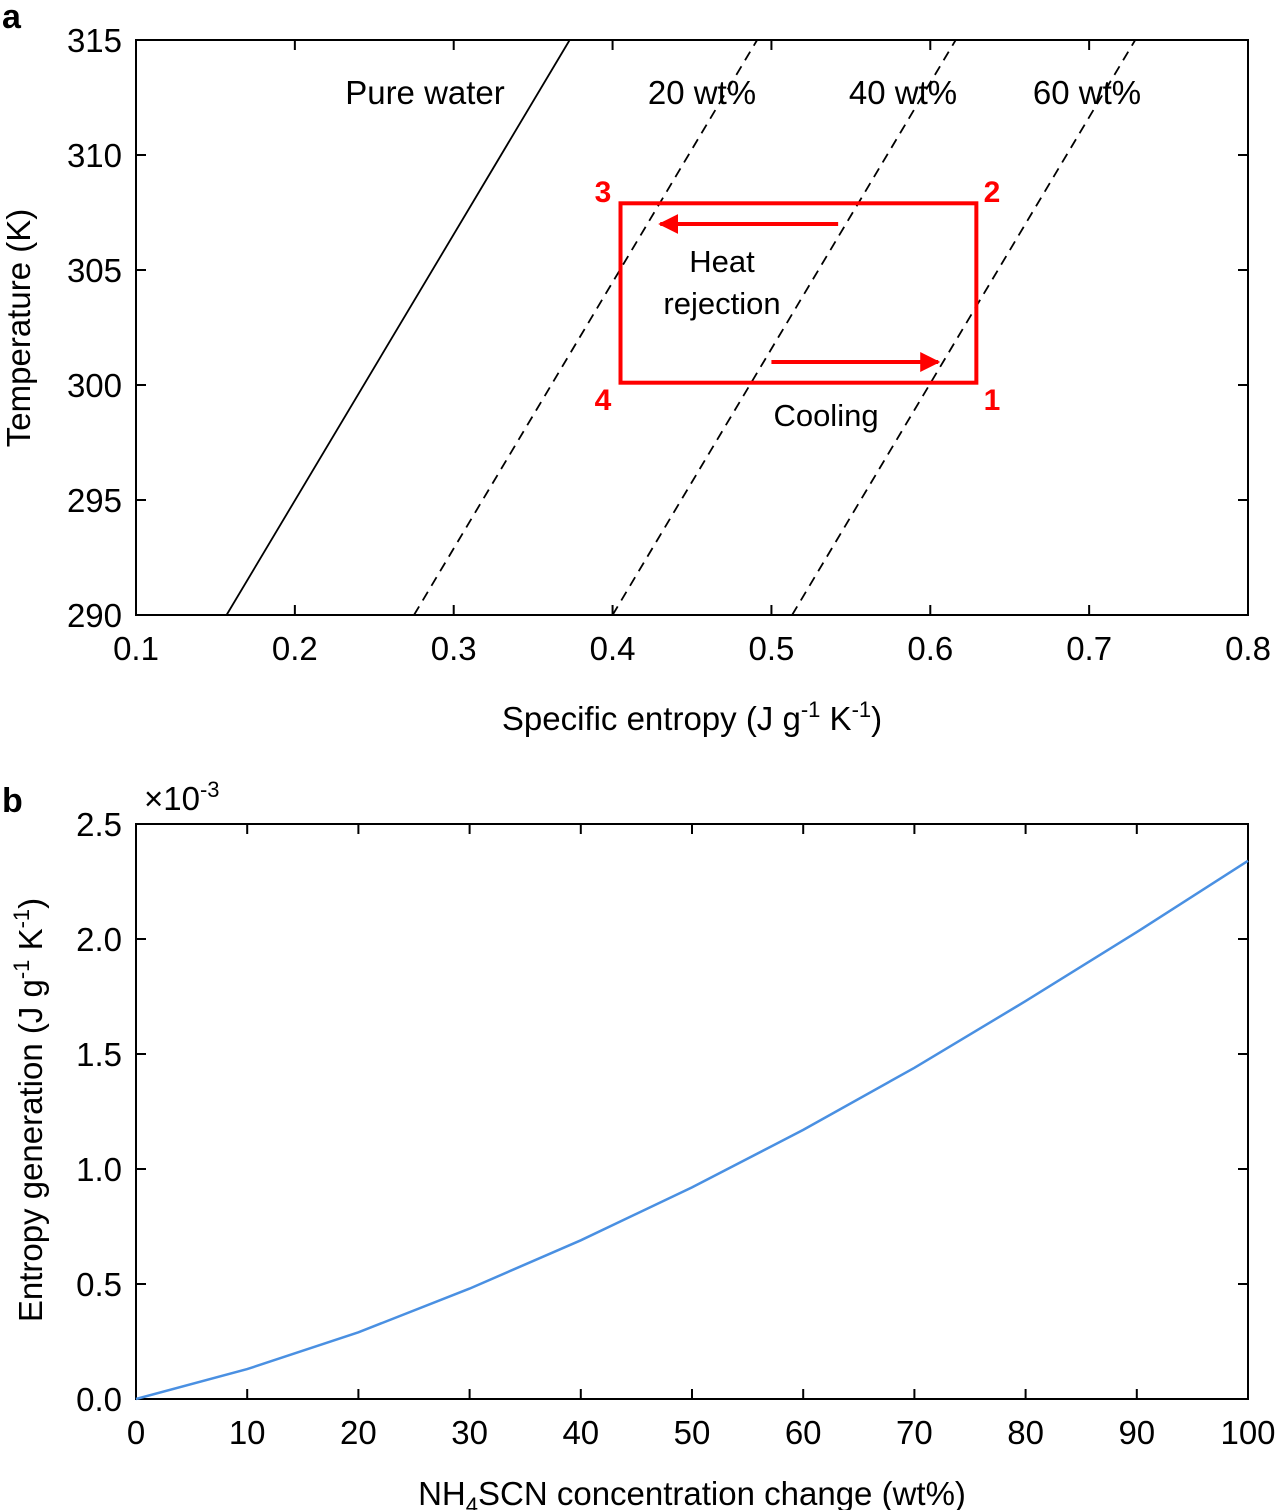 The height and width of the screenshot is (1510, 1280). Describe the element at coordinates (99, 1169) in the screenshot. I see `b-ytick-label: 1.0` at that location.